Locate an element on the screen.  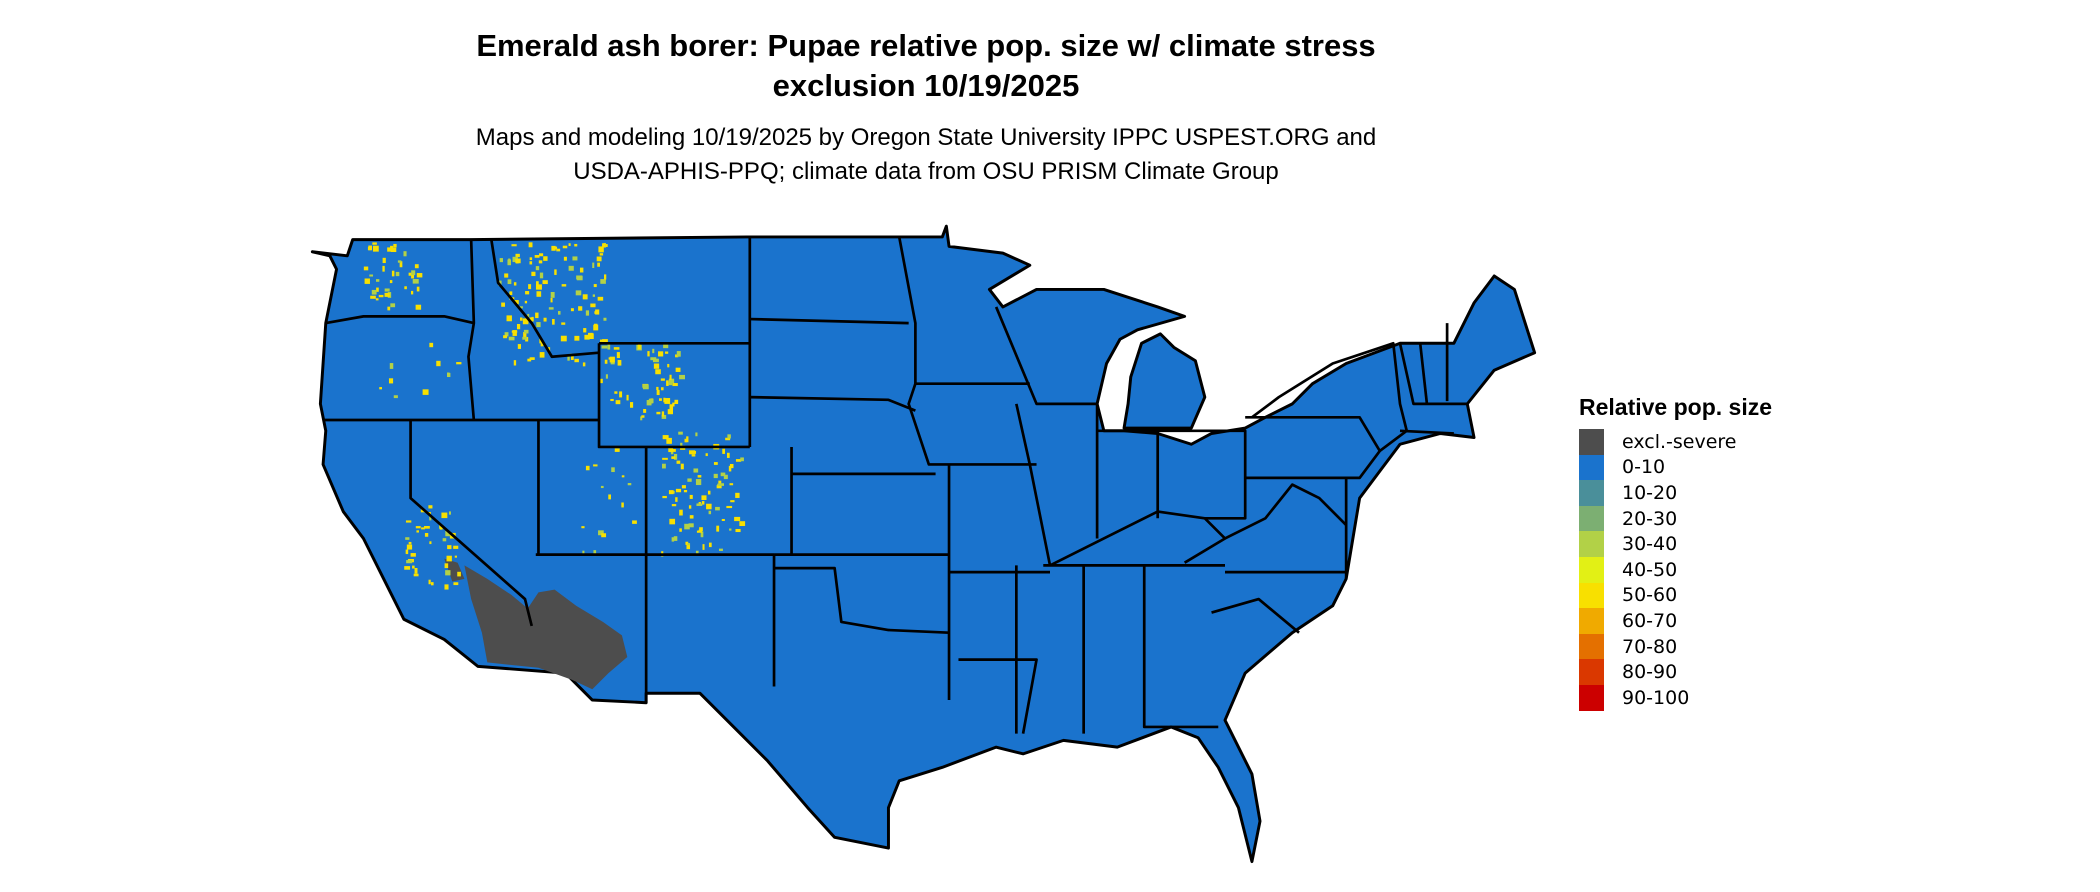
legend-label: excl.-severe is located at coordinates (1679, 441).